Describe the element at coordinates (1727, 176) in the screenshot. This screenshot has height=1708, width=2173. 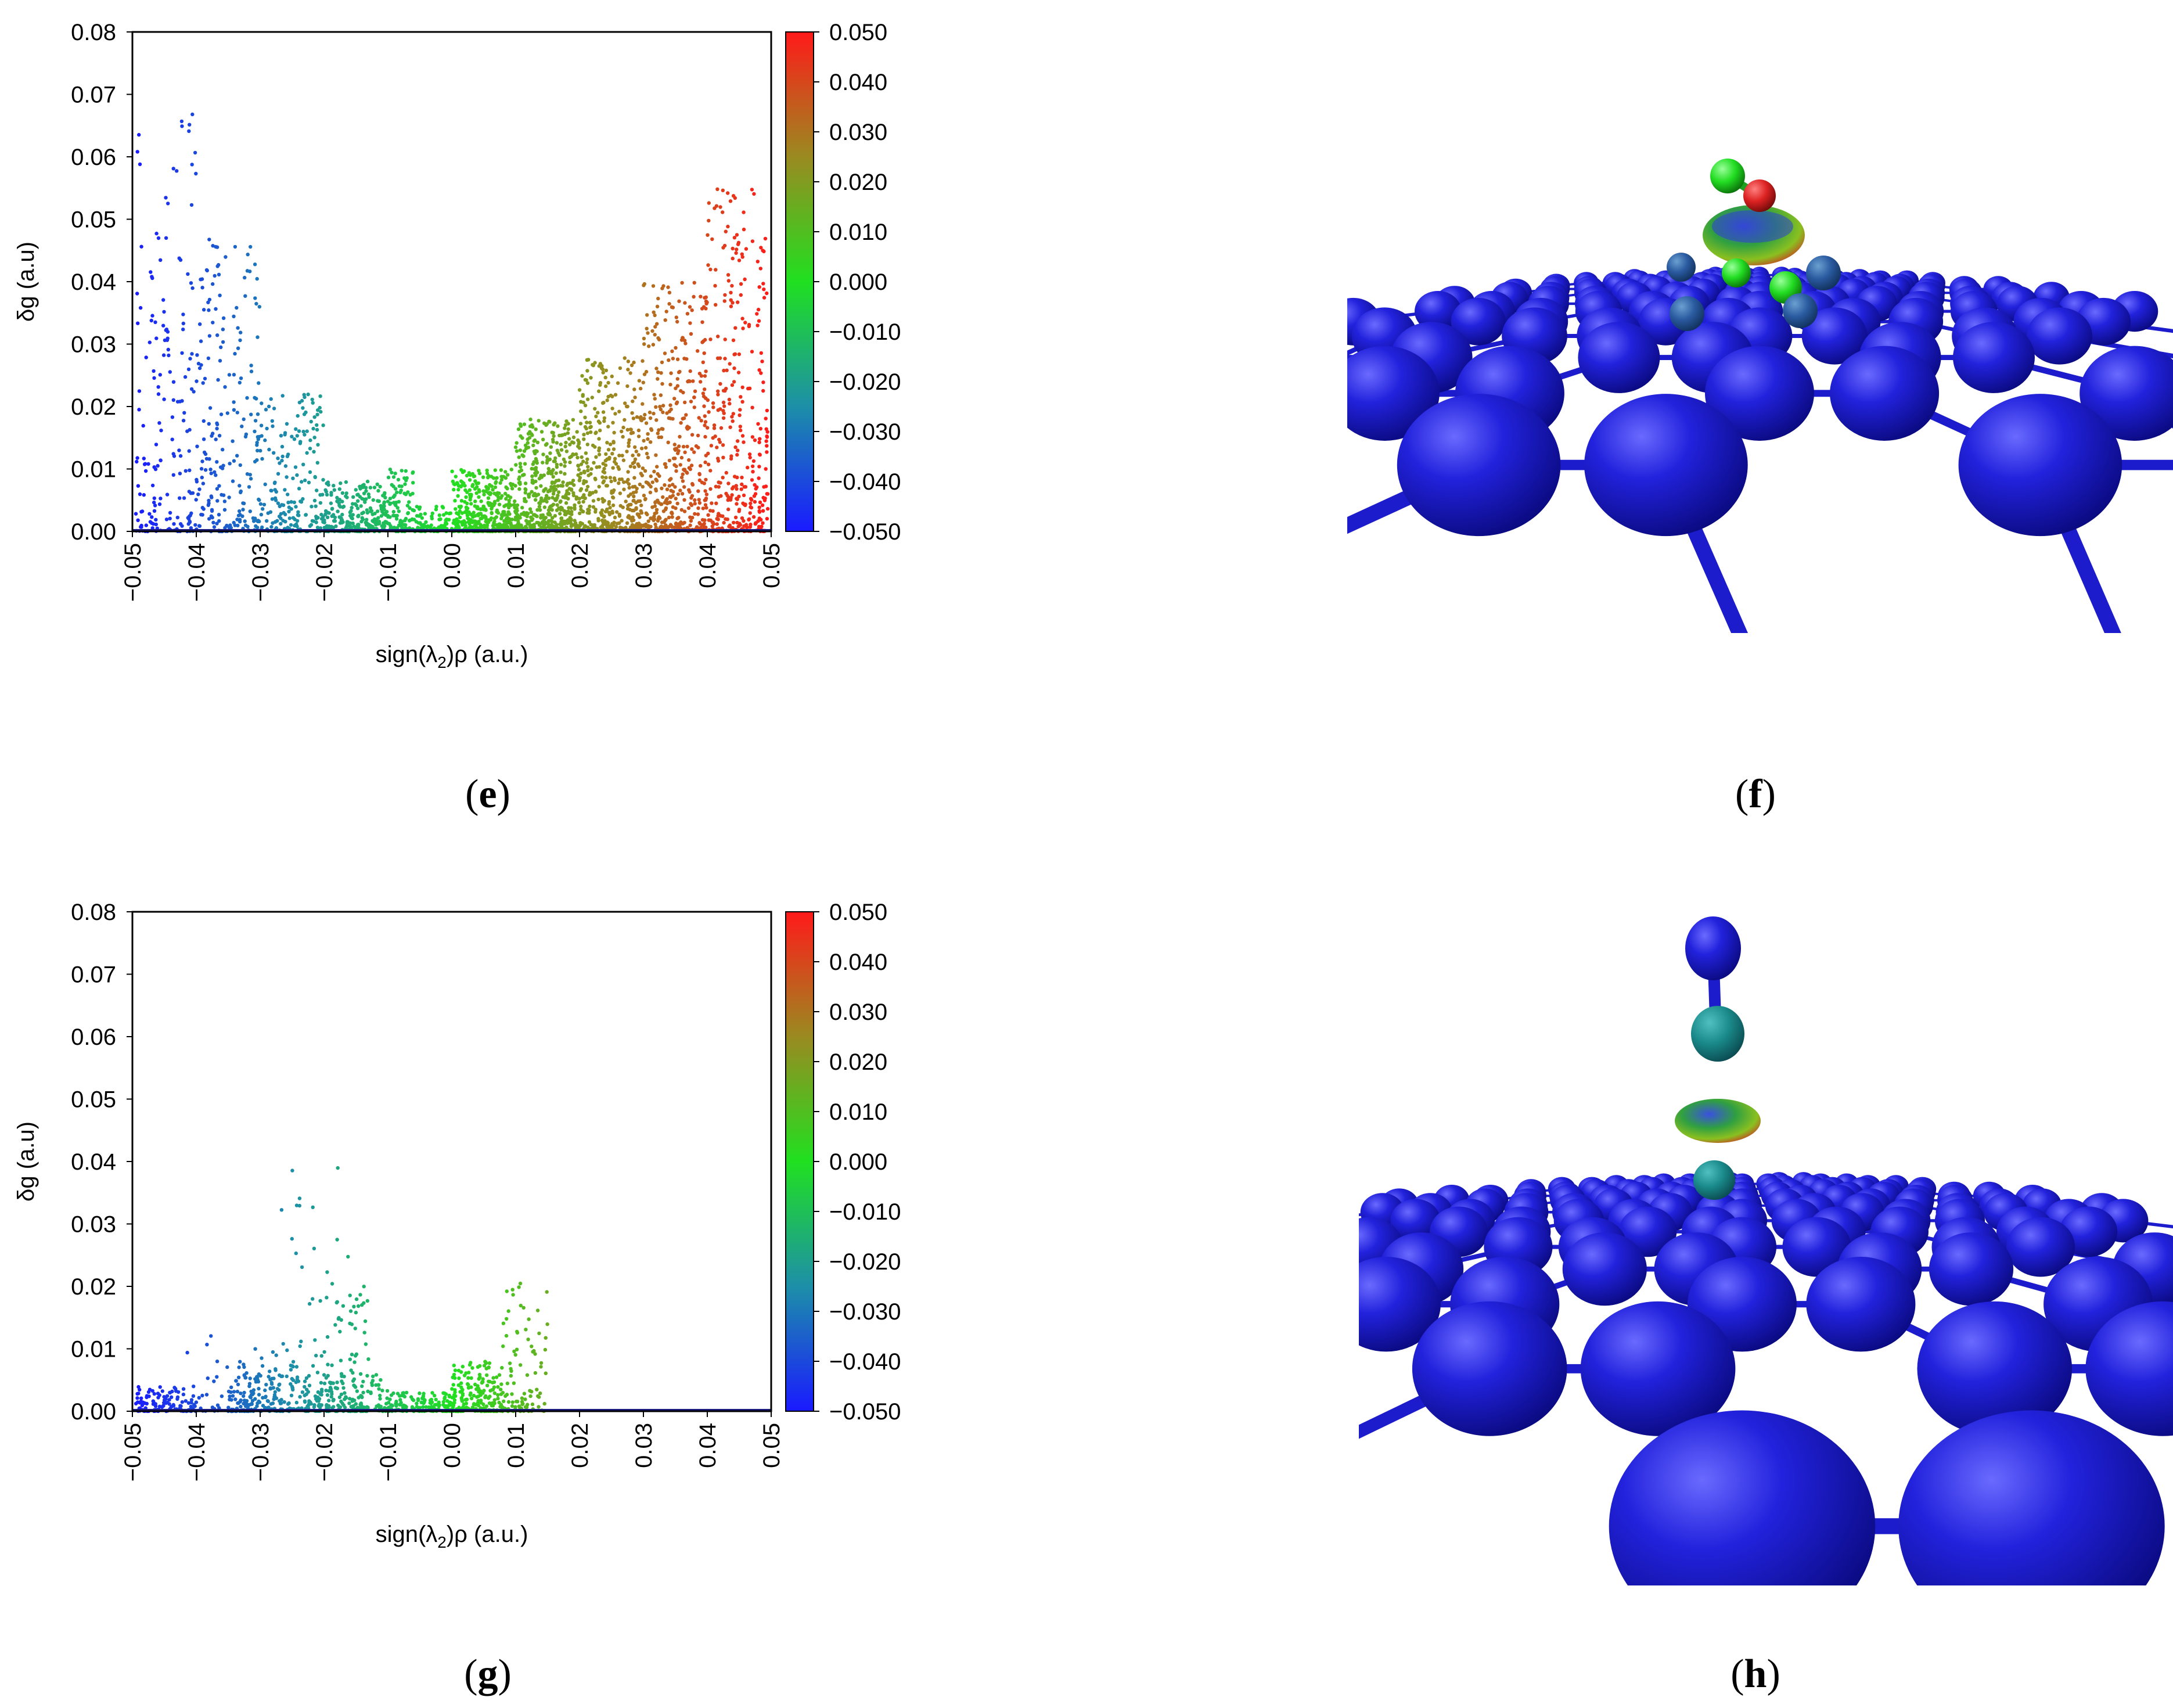
I see `atom-green` at that location.